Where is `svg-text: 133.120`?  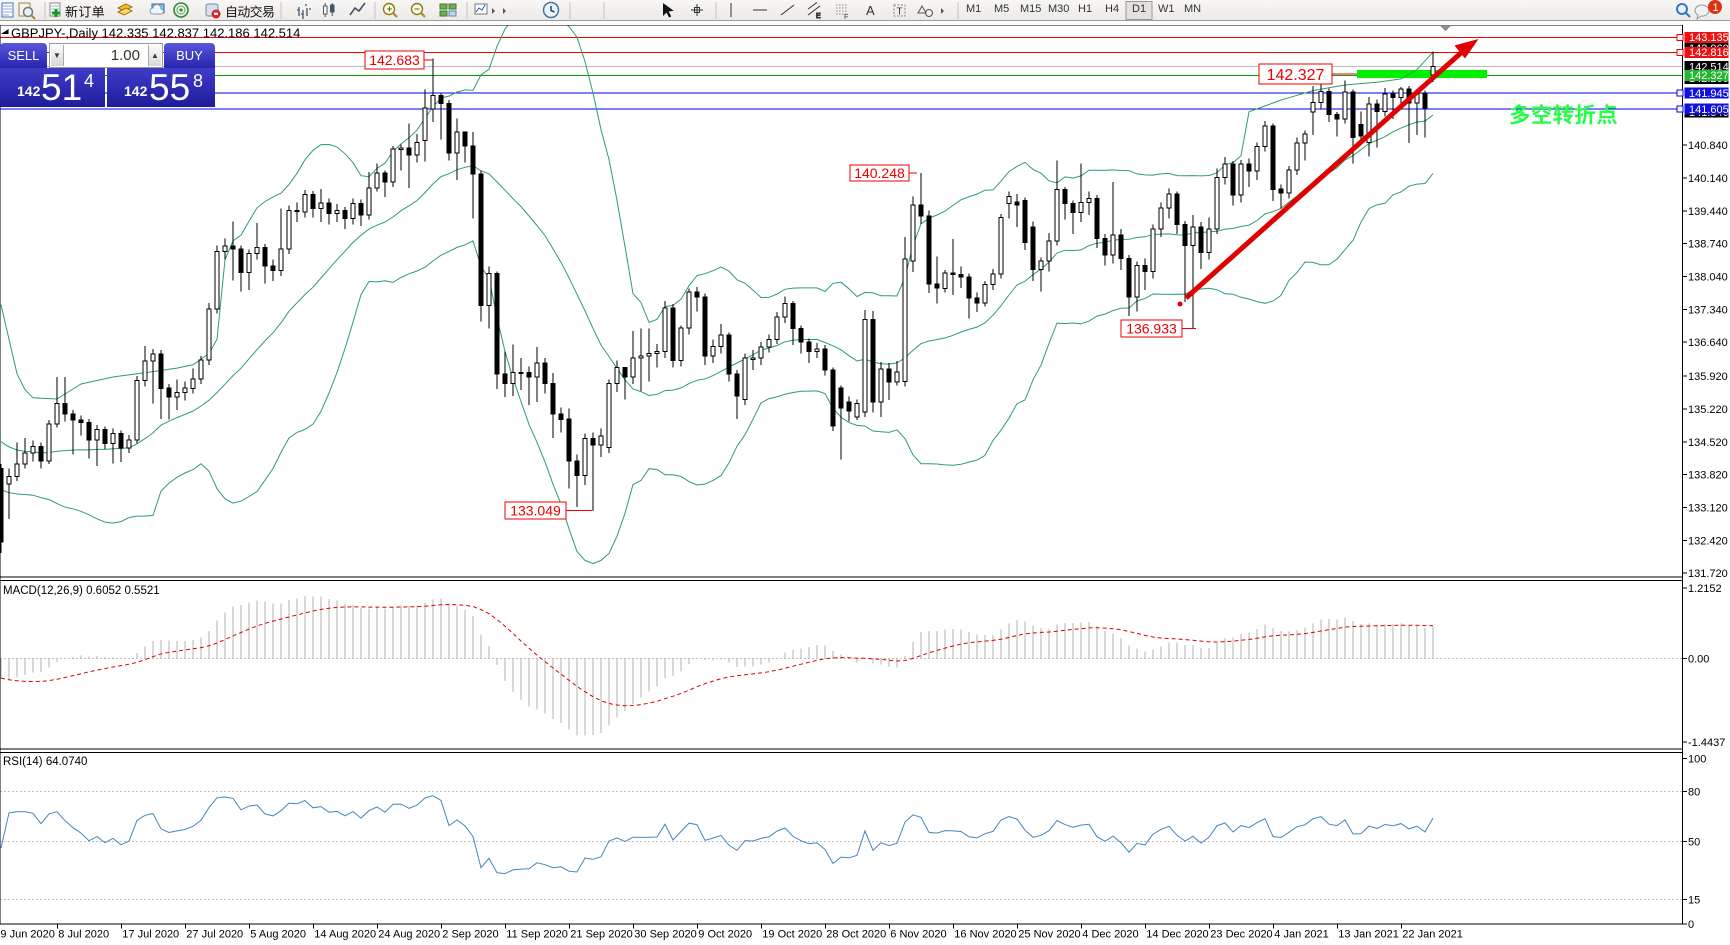 svg-text: 133.120 is located at coordinates (1708, 509).